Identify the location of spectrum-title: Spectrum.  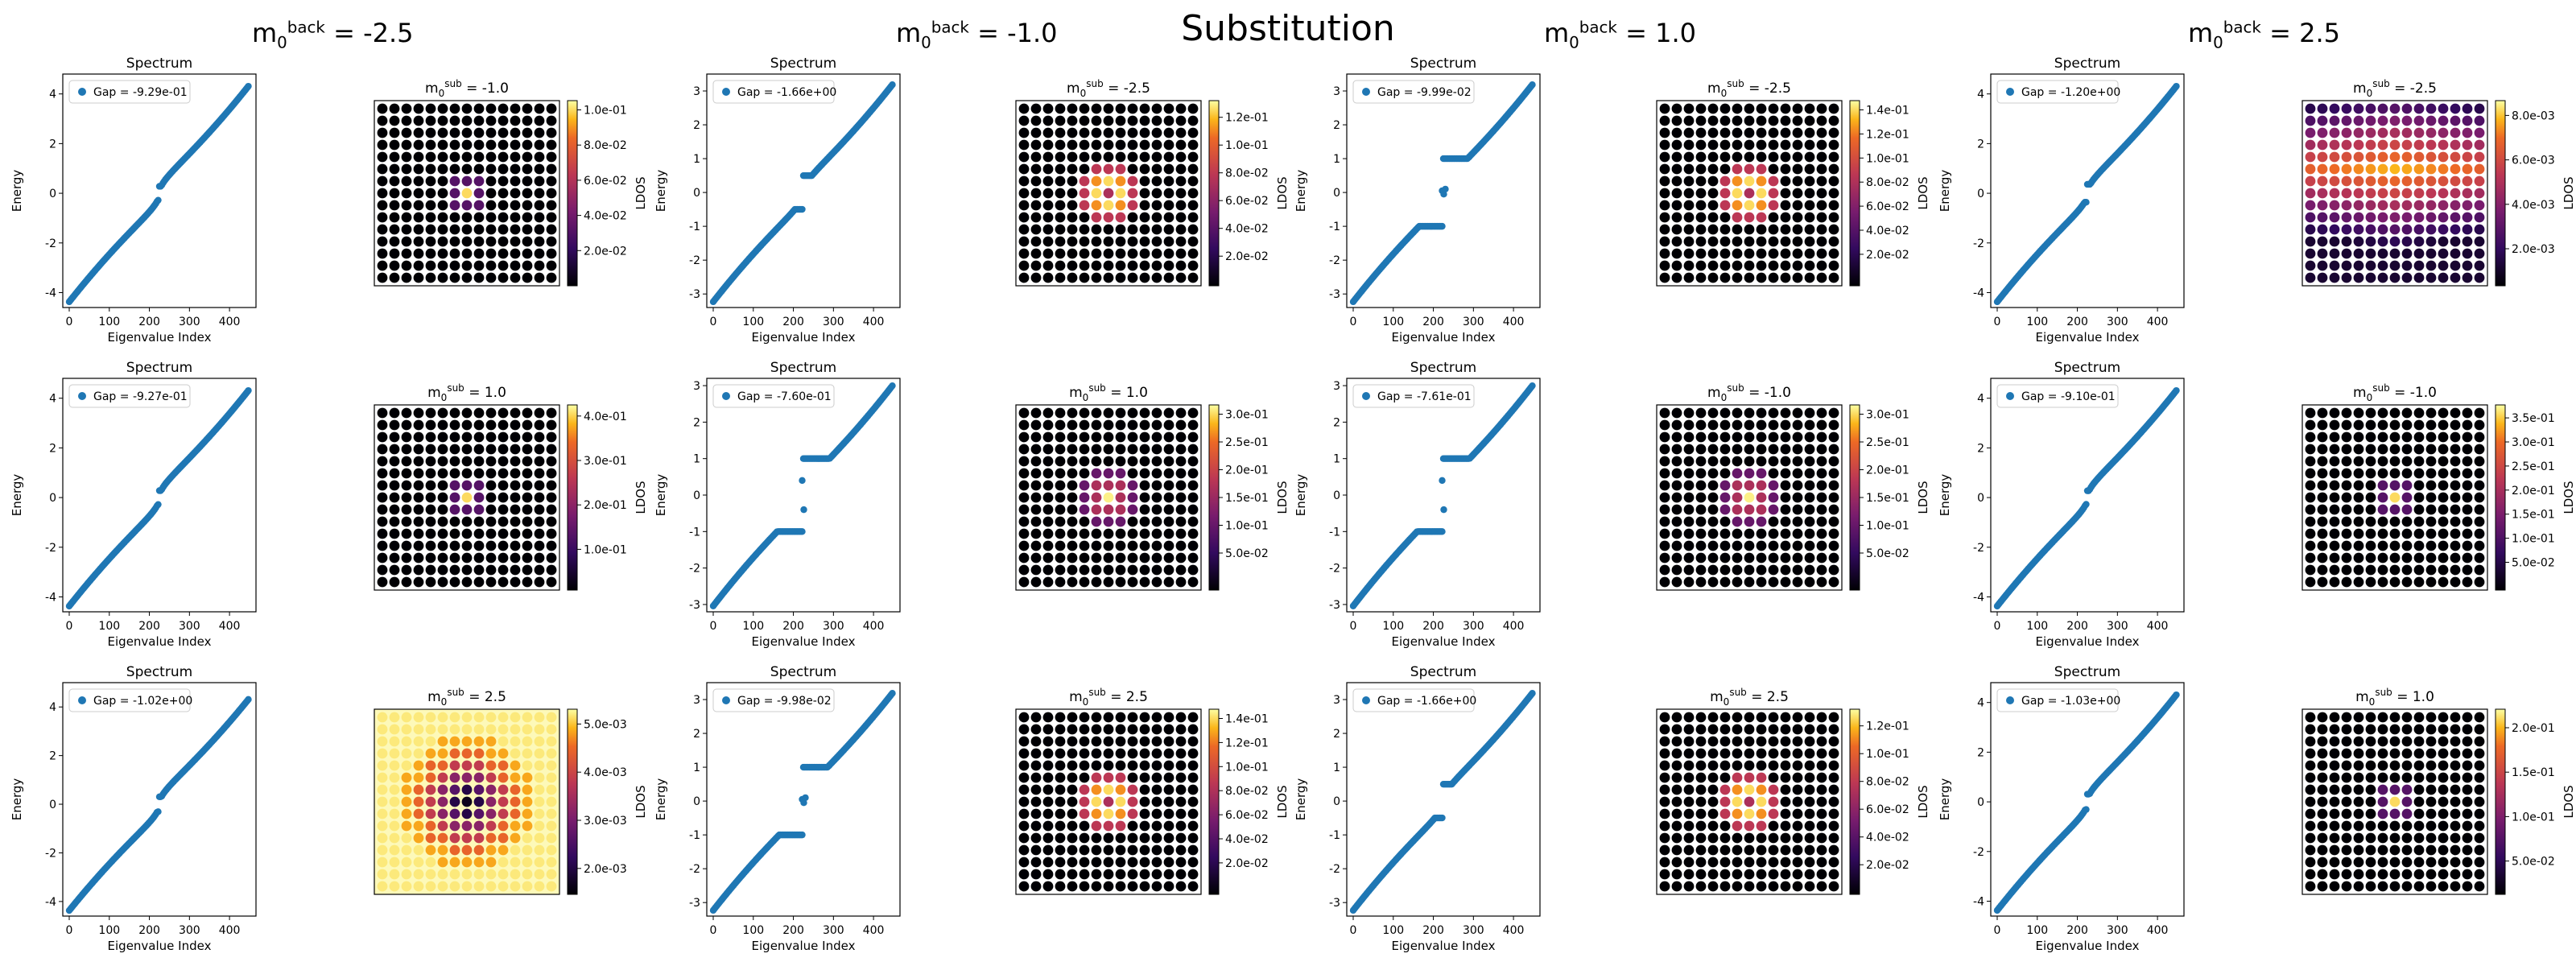
(1443, 672).